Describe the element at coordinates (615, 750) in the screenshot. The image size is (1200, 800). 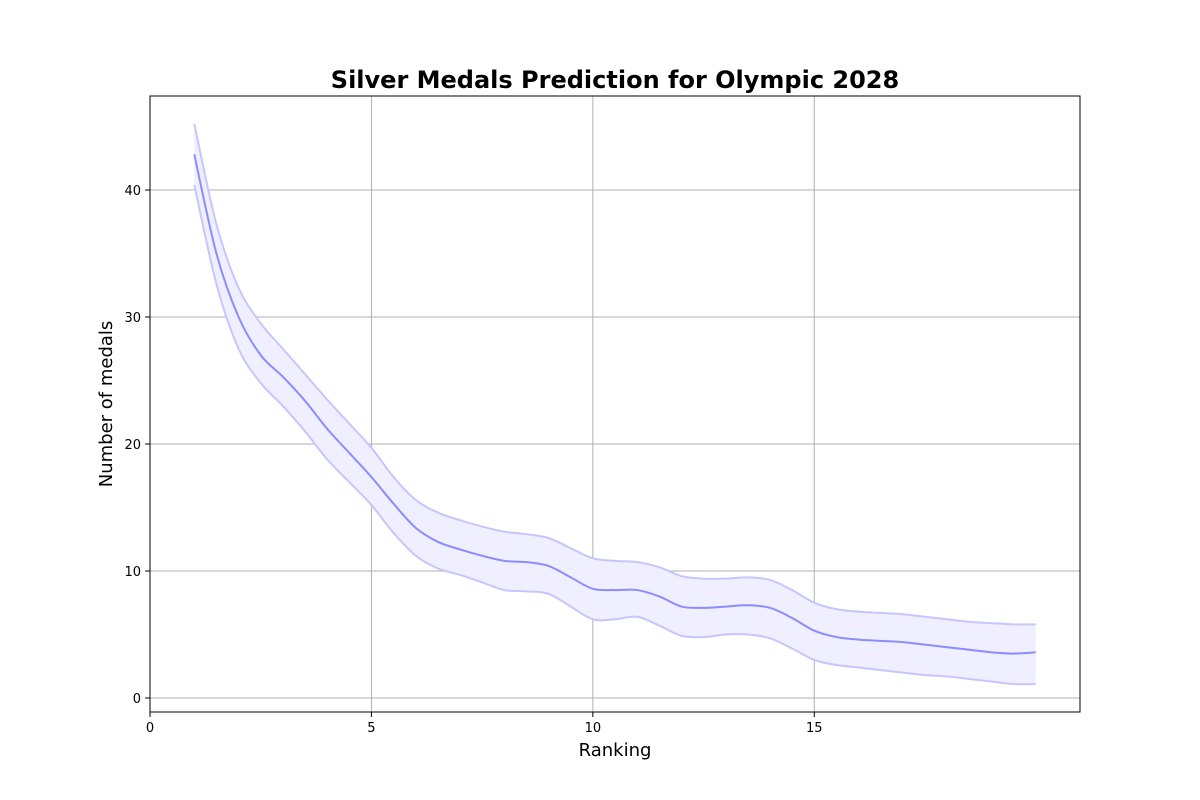
I see `x-axis-label: Ranking` at that location.